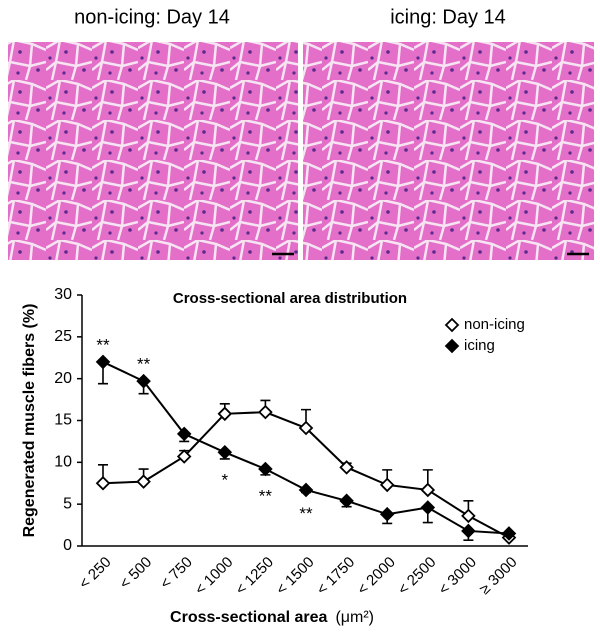 Image resolution: width=600 pixels, height=634 pixels. I want to click on x-axis-label: Cross-sectional area (μm²), so click(272, 617).